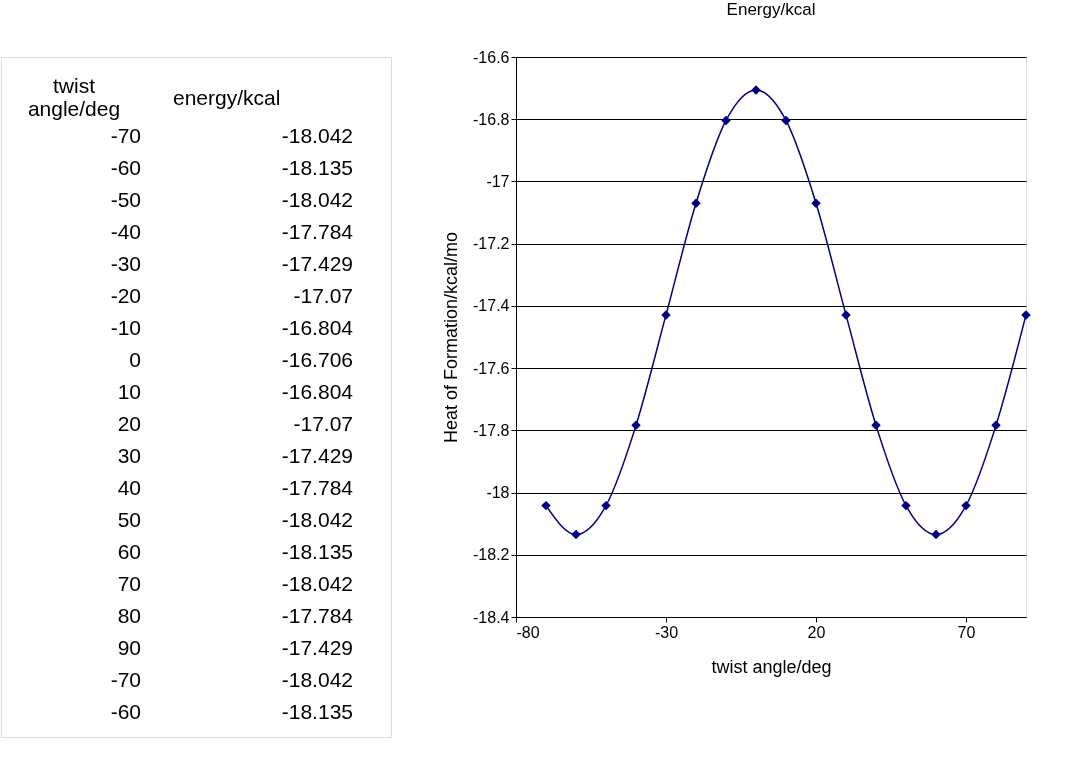 This screenshot has height=775, width=1078. Describe the element at coordinates (74, 97) in the screenshot. I see `text: twist angle/deg` at that location.